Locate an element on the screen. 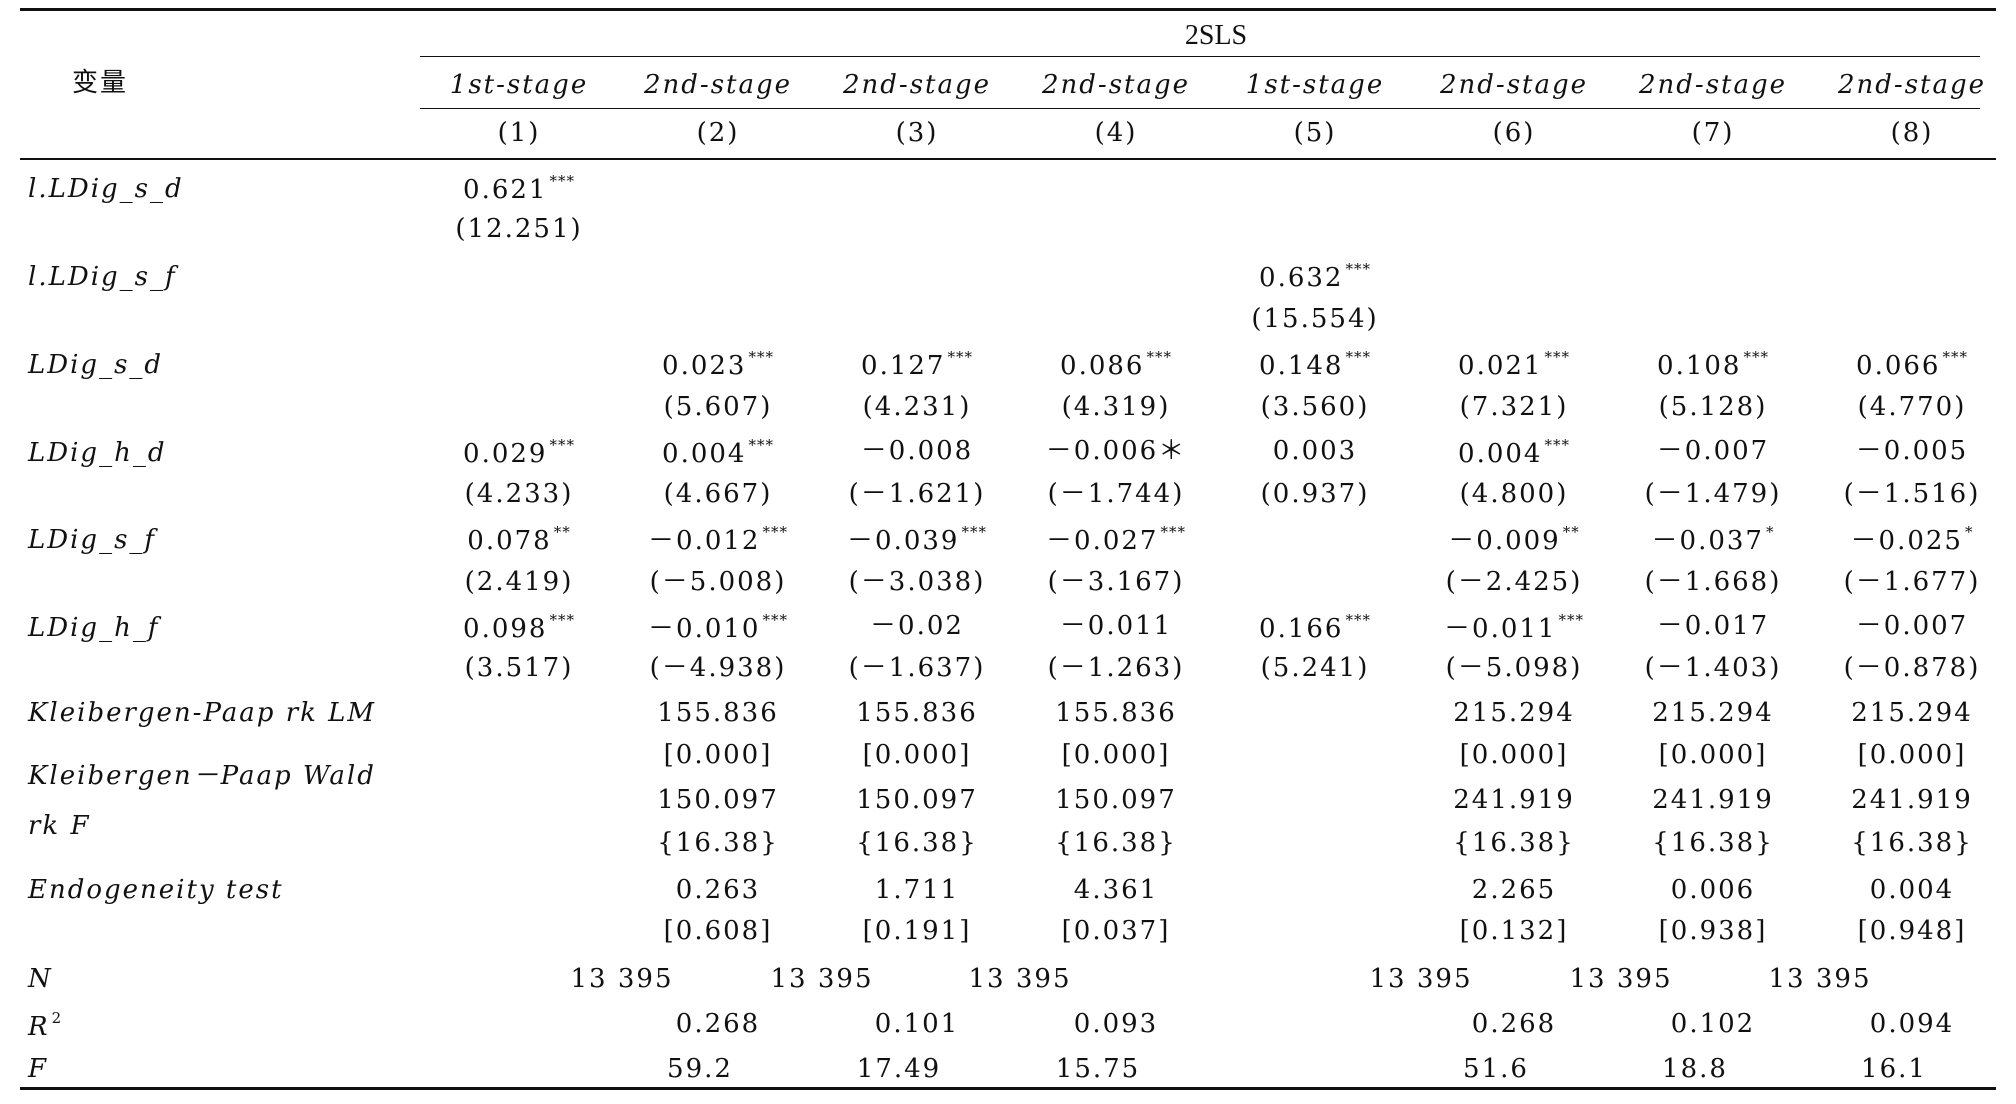 The image size is (2016, 1104). column-number: (7) is located at coordinates (1713, 133).